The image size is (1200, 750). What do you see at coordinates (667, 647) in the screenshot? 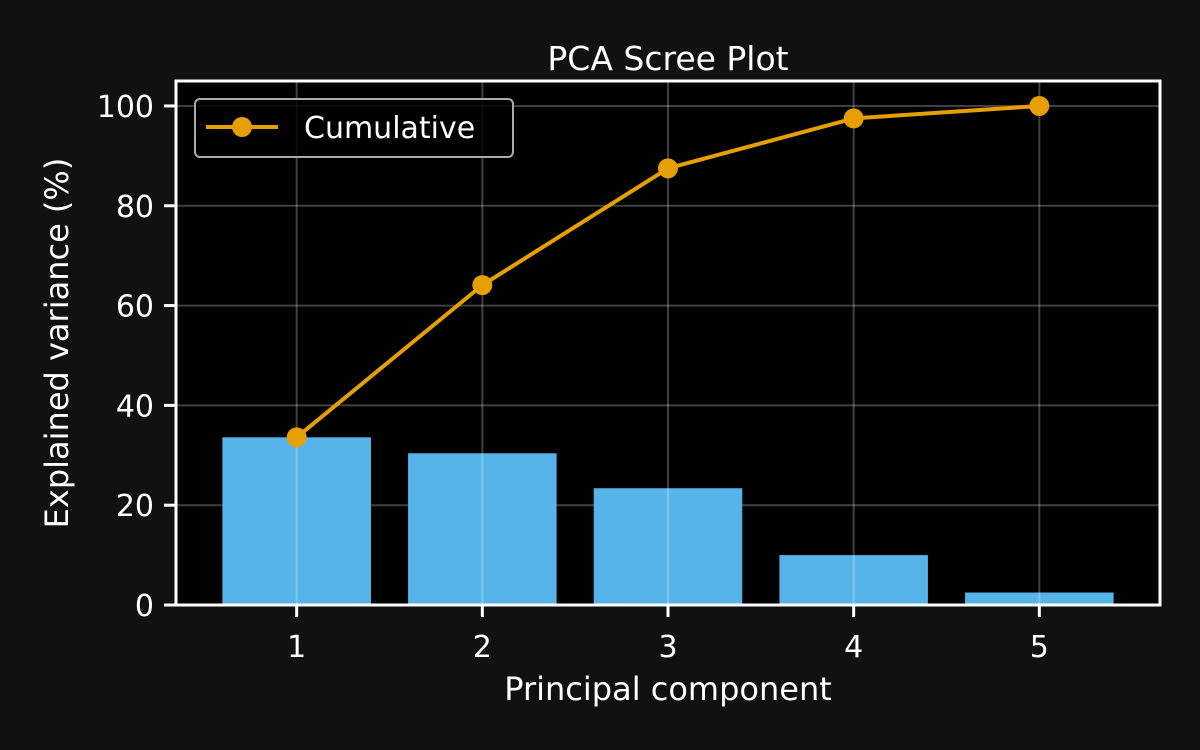
I see `x-tick-label: 3` at bounding box center [667, 647].